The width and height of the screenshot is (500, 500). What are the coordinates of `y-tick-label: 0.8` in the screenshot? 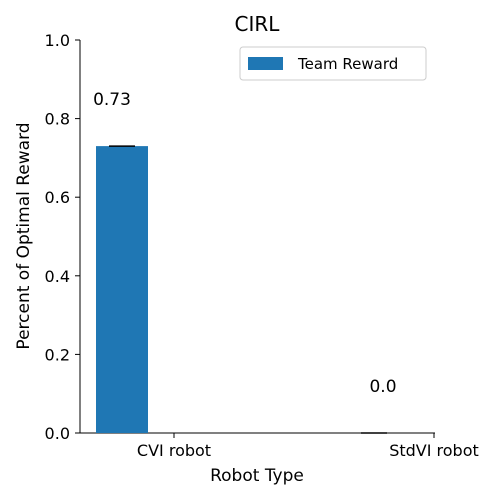 It's located at (57, 119).